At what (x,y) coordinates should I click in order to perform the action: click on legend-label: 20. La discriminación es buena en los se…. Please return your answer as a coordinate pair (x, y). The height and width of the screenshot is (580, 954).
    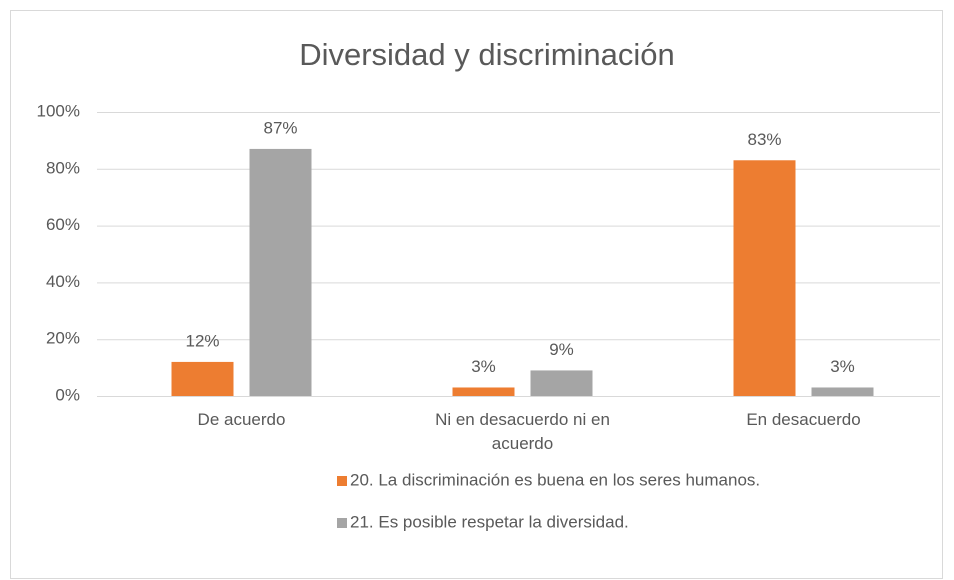
    Looking at the image, I should click on (555, 479).